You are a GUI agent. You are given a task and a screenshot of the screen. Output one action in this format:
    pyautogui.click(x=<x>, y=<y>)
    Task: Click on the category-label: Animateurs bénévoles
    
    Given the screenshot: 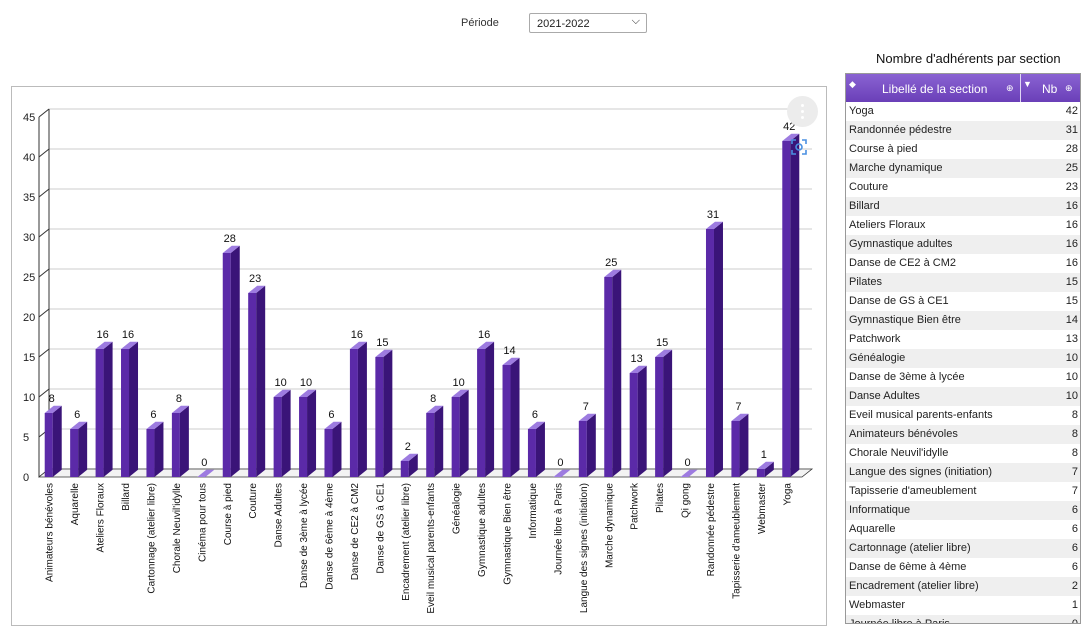 What is the action you would take?
    pyautogui.click(x=50, y=532)
    